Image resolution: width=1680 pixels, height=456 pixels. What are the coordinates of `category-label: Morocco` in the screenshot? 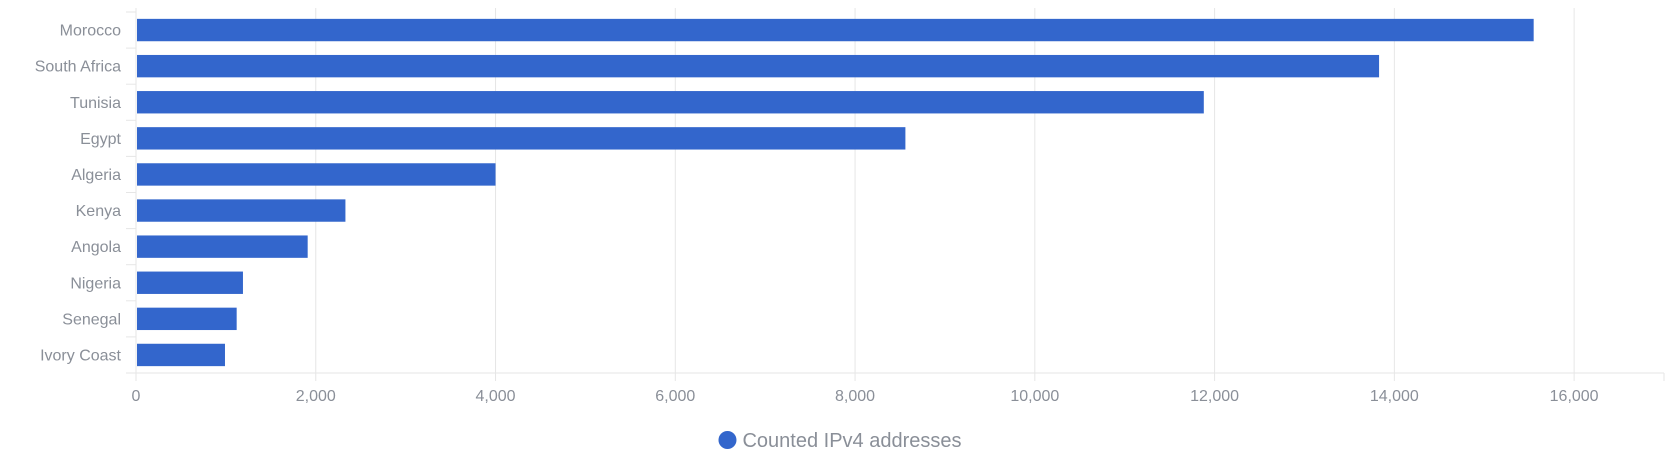 It's located at (90, 31).